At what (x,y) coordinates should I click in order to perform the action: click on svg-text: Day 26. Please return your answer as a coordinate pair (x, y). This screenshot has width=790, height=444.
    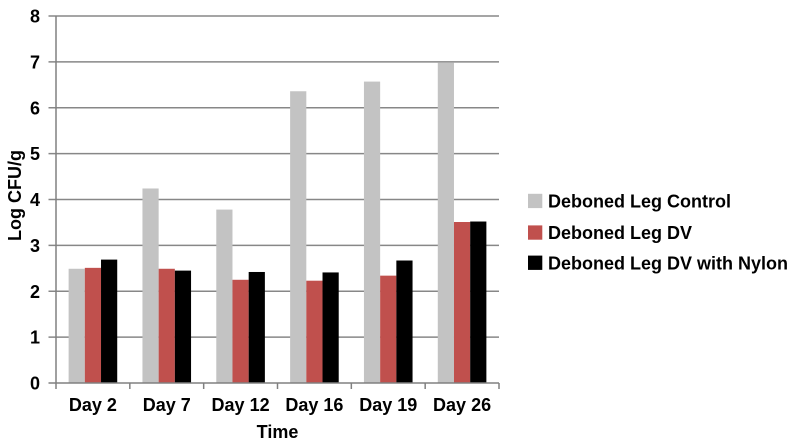
    Looking at the image, I should click on (462, 405).